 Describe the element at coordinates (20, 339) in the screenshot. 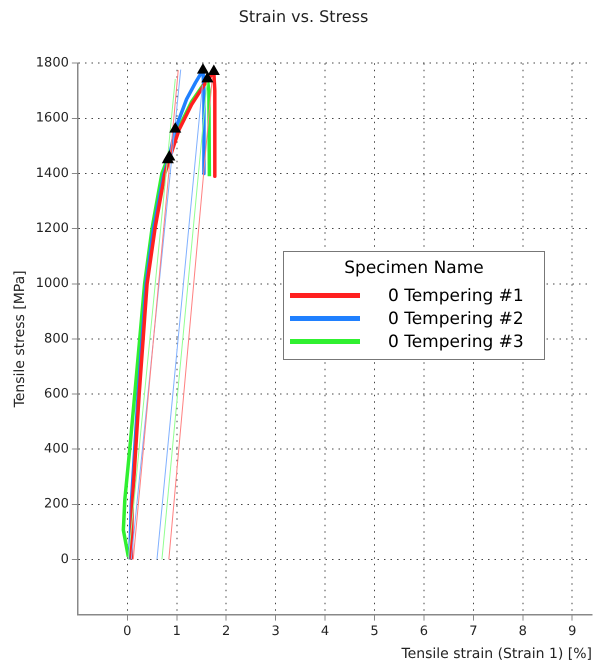

I see `y-axis-title: Tensile stress [MPa]` at that location.